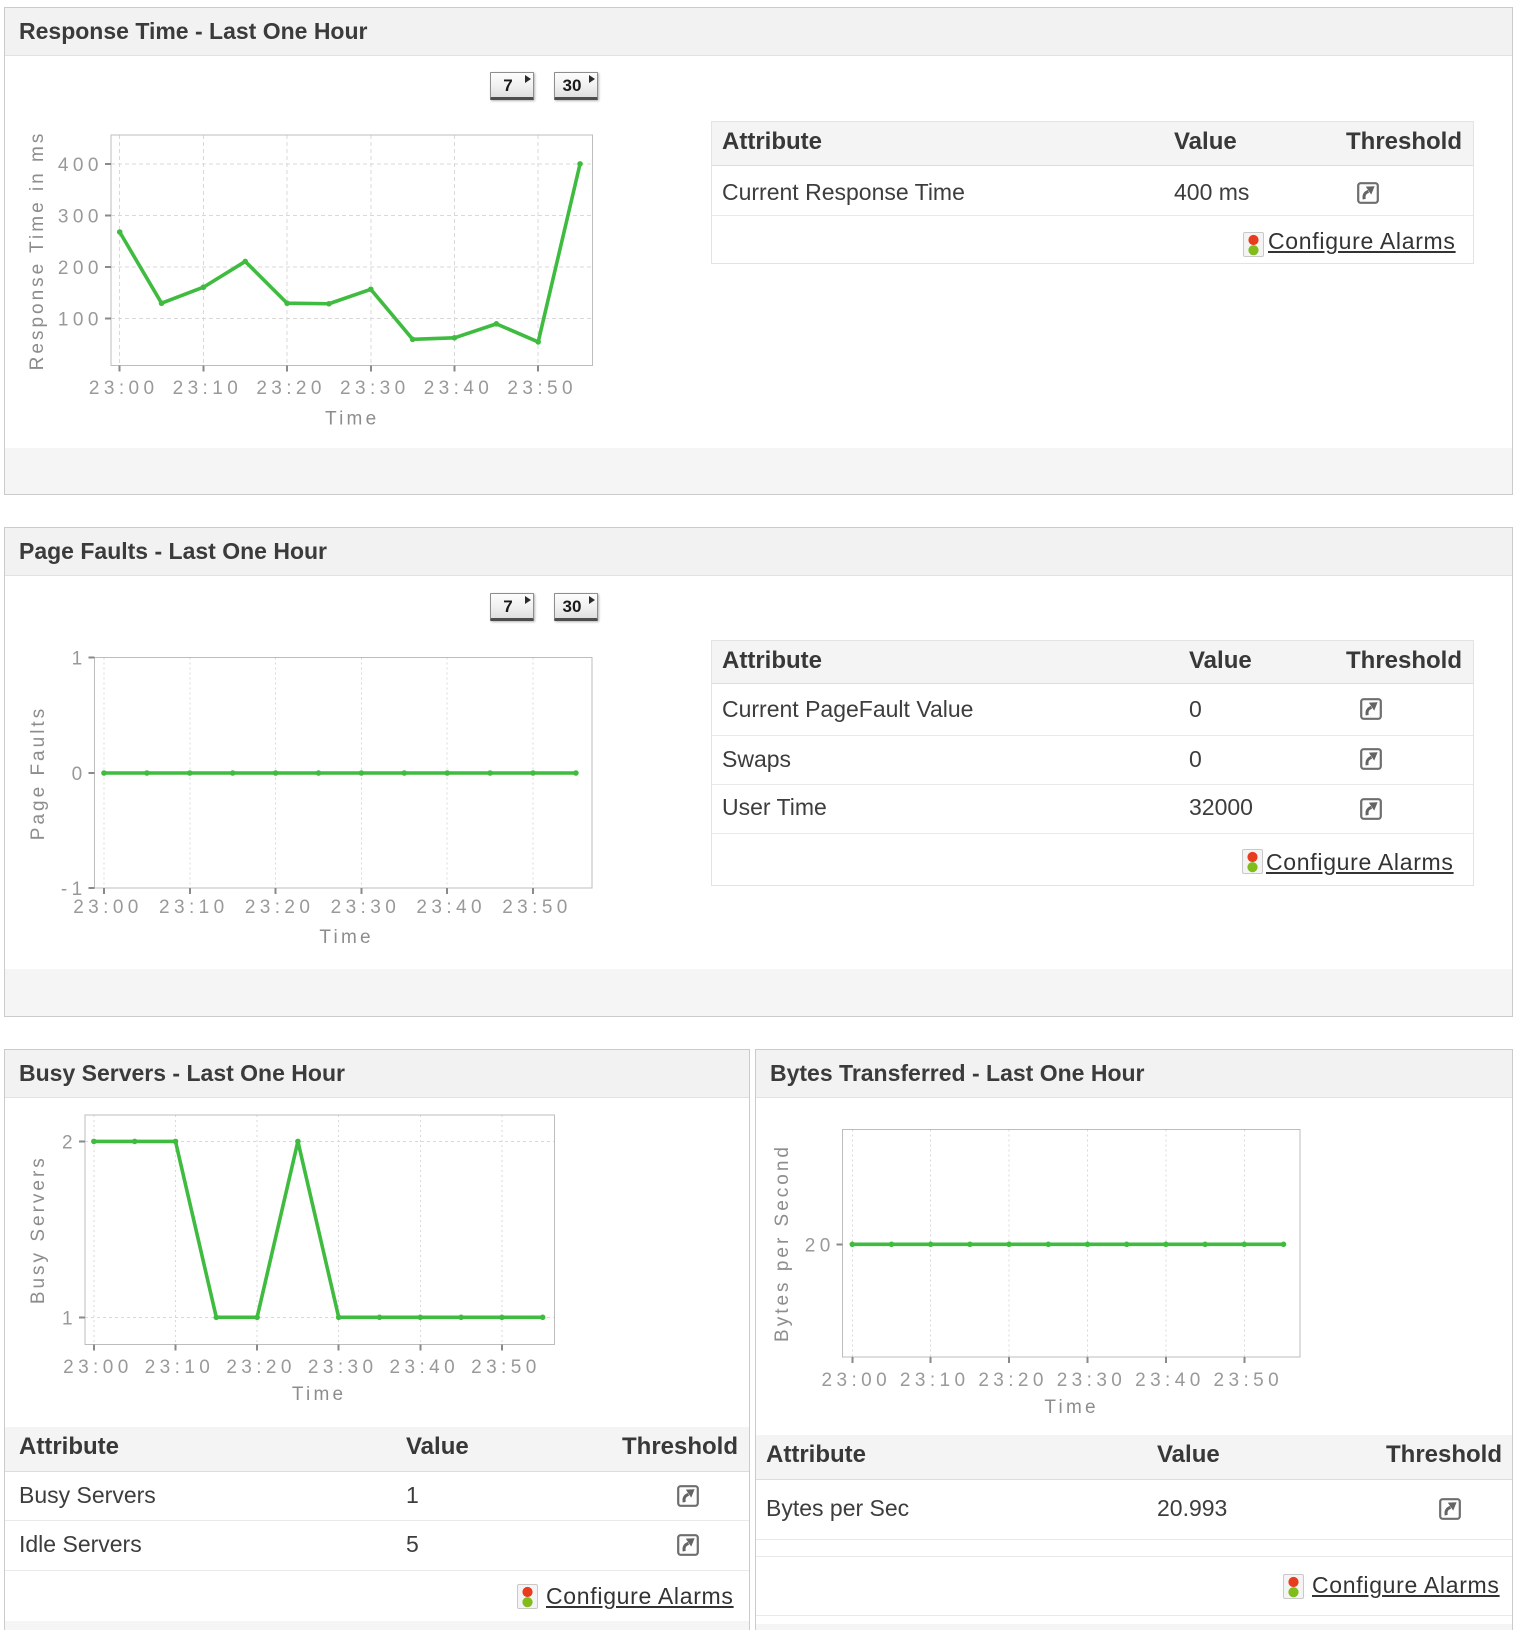 The width and height of the screenshot is (1516, 1630). I want to click on svg-text: 20, so click(820, 1245).